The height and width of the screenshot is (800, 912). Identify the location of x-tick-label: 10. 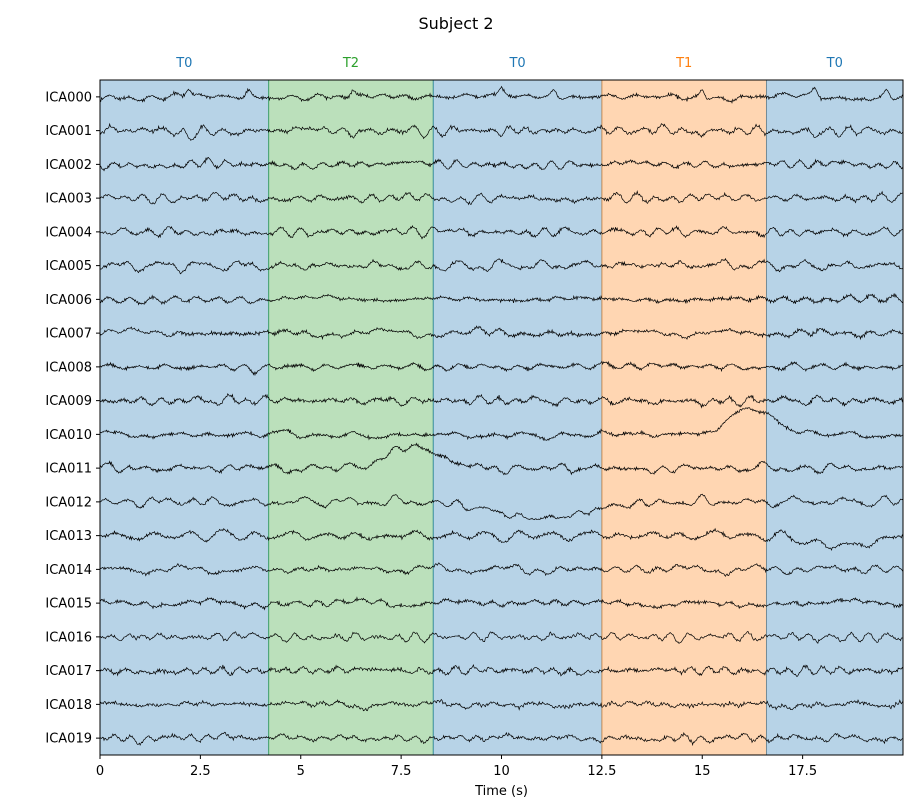
(501, 771).